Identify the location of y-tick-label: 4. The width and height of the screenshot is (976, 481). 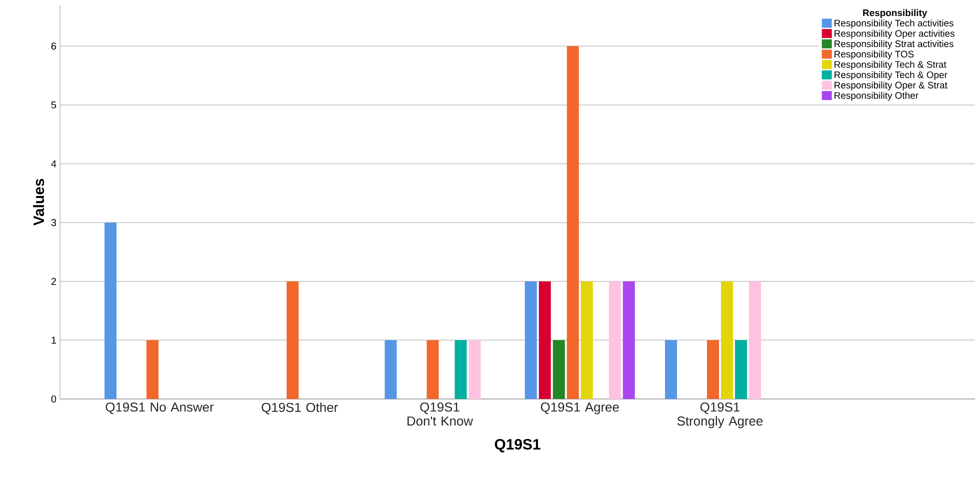
(53, 164).